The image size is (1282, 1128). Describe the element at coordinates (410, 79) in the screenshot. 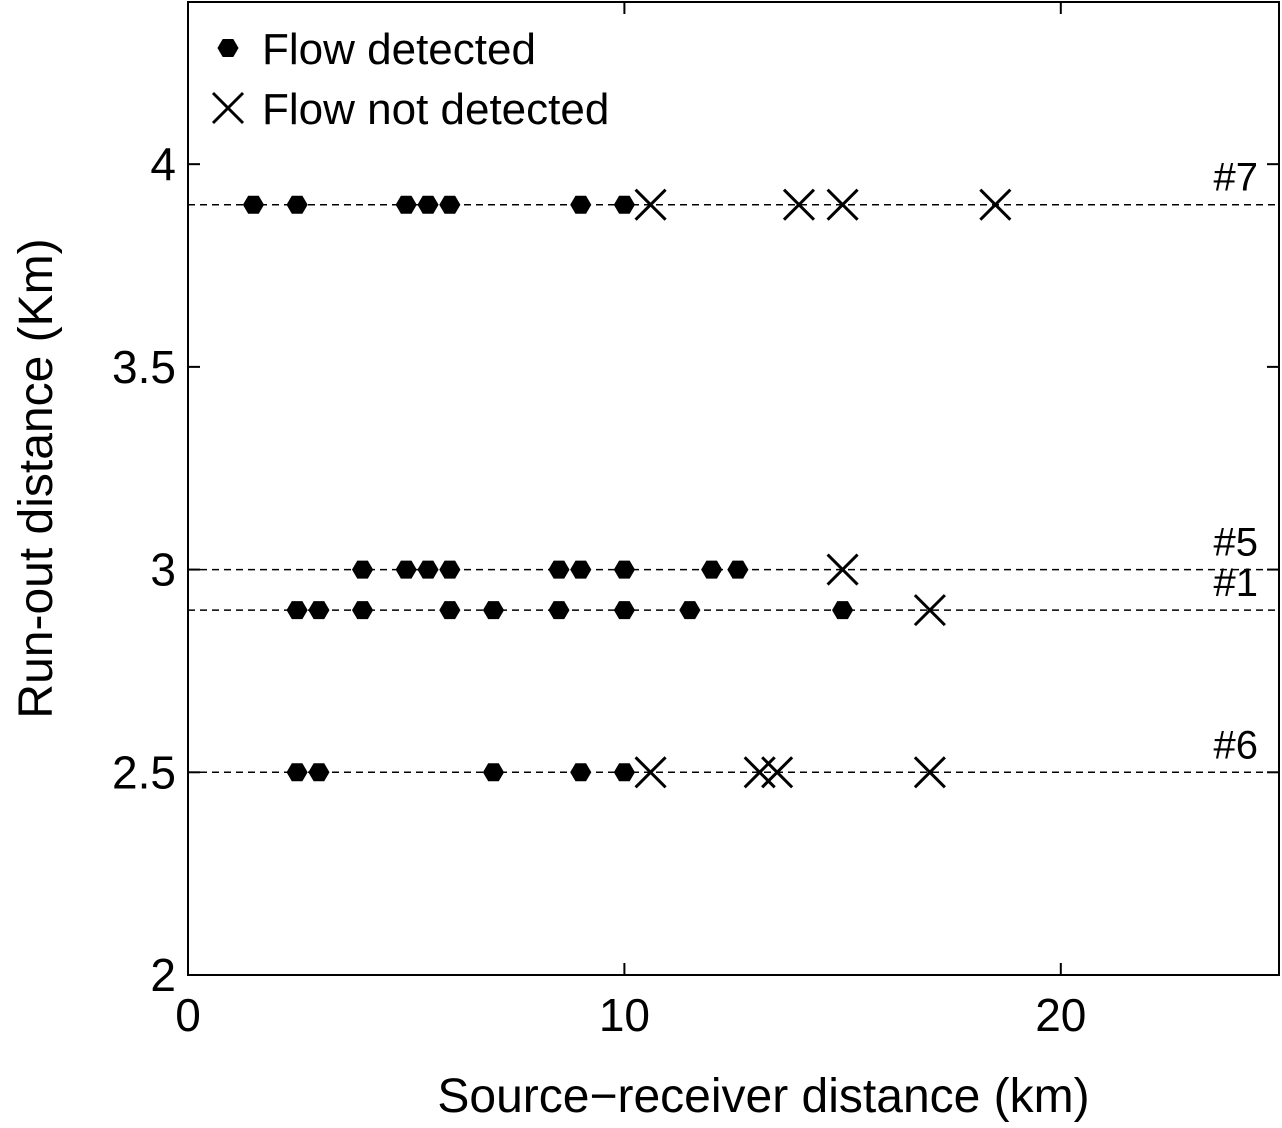

I see `legend: Flow detected Flow not detected` at that location.